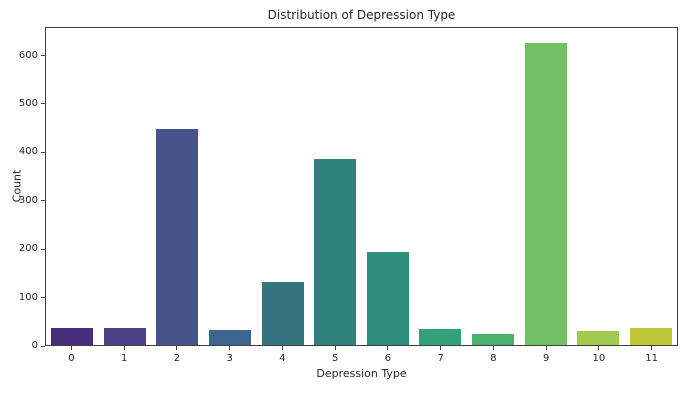 This screenshot has height=419, width=693. Describe the element at coordinates (388, 358) in the screenshot. I see `x-tick-label: 6` at that location.